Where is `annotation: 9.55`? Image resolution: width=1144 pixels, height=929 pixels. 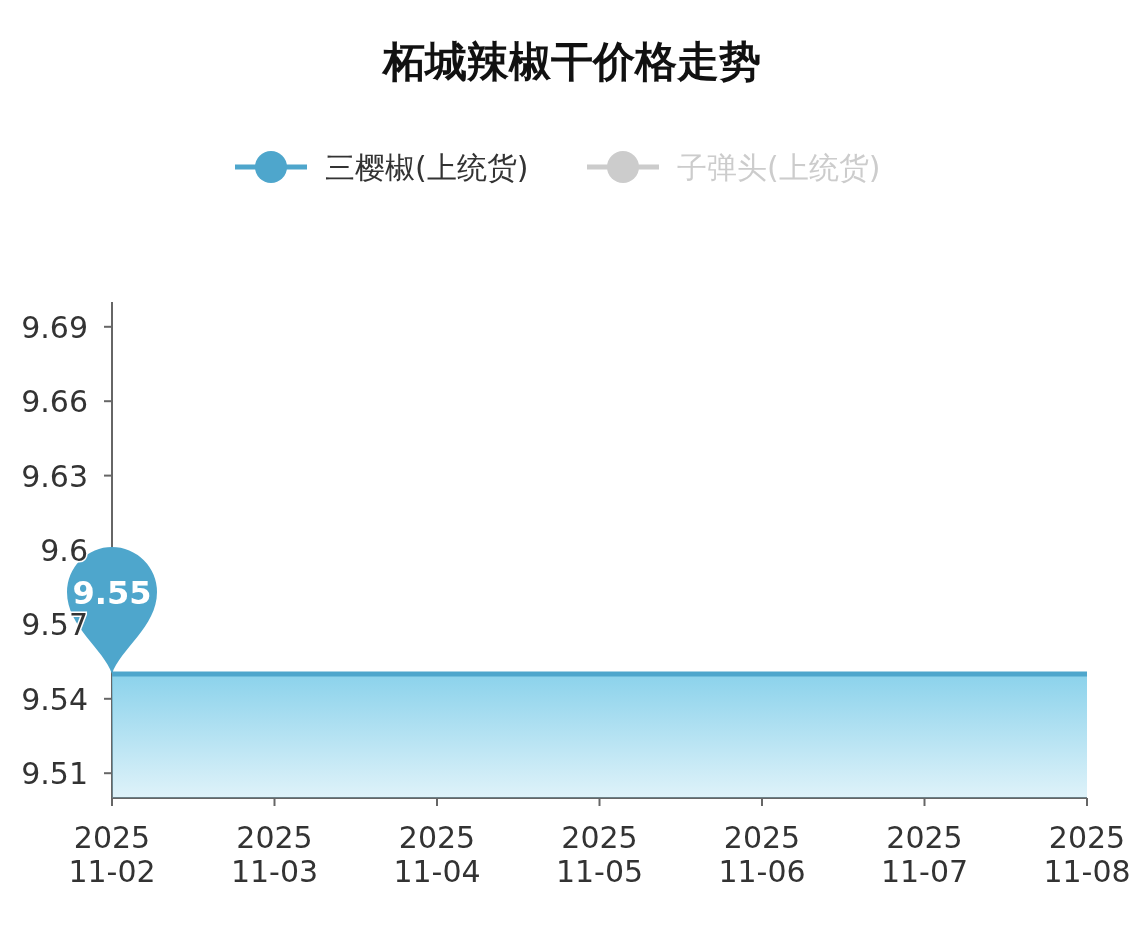
annotation: 9.55 is located at coordinates (112, 593).